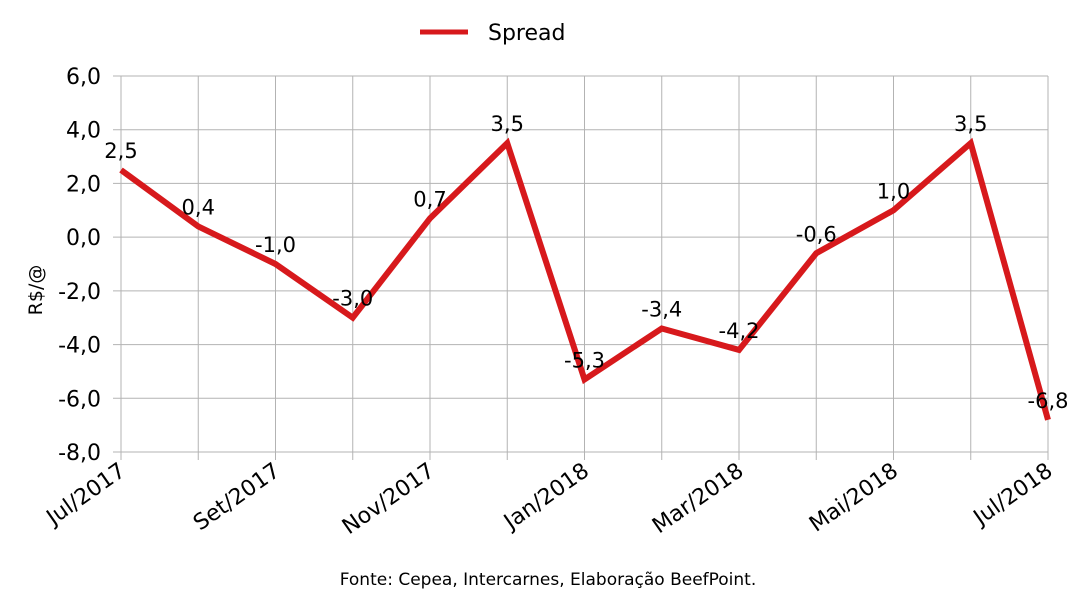 This screenshot has width=1077, height=594. I want to click on x-tick-label: Jul/2018, so click(1013, 494).